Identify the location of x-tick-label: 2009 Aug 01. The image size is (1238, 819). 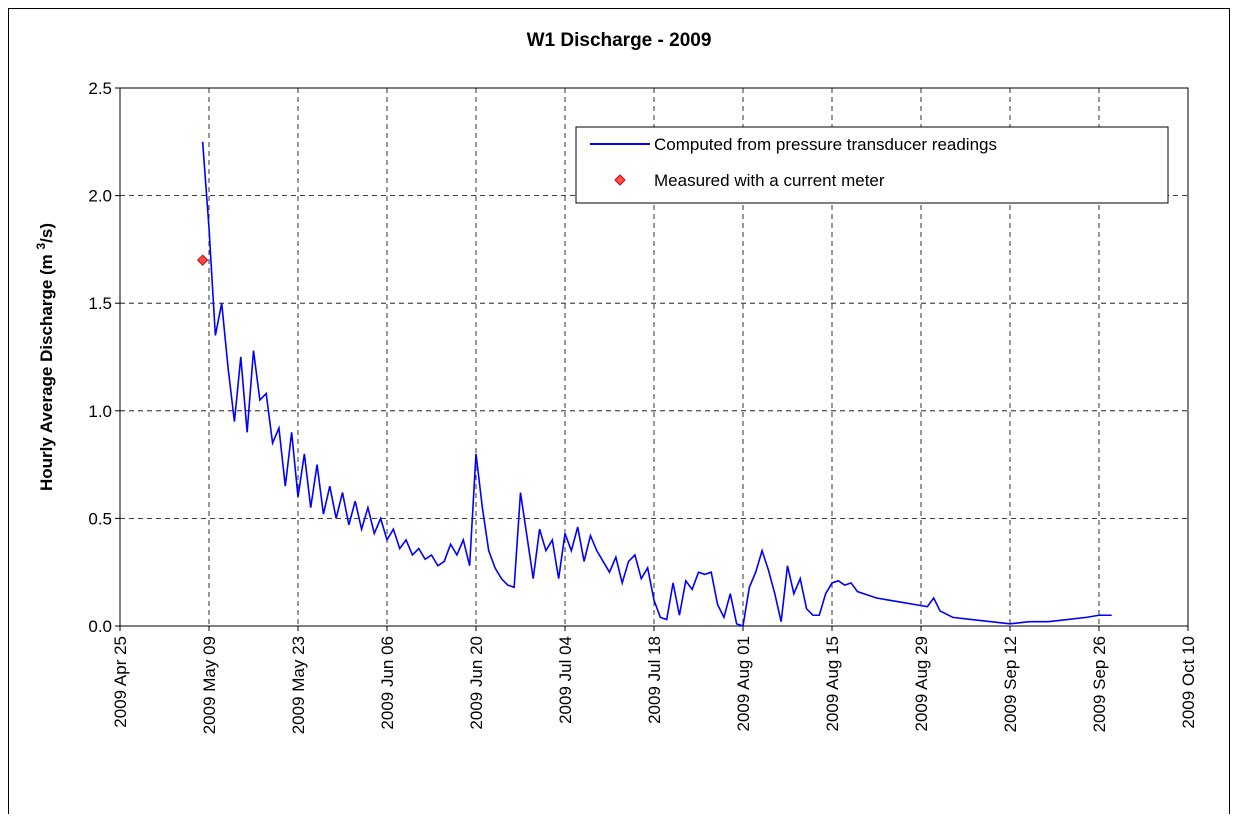
(743, 683).